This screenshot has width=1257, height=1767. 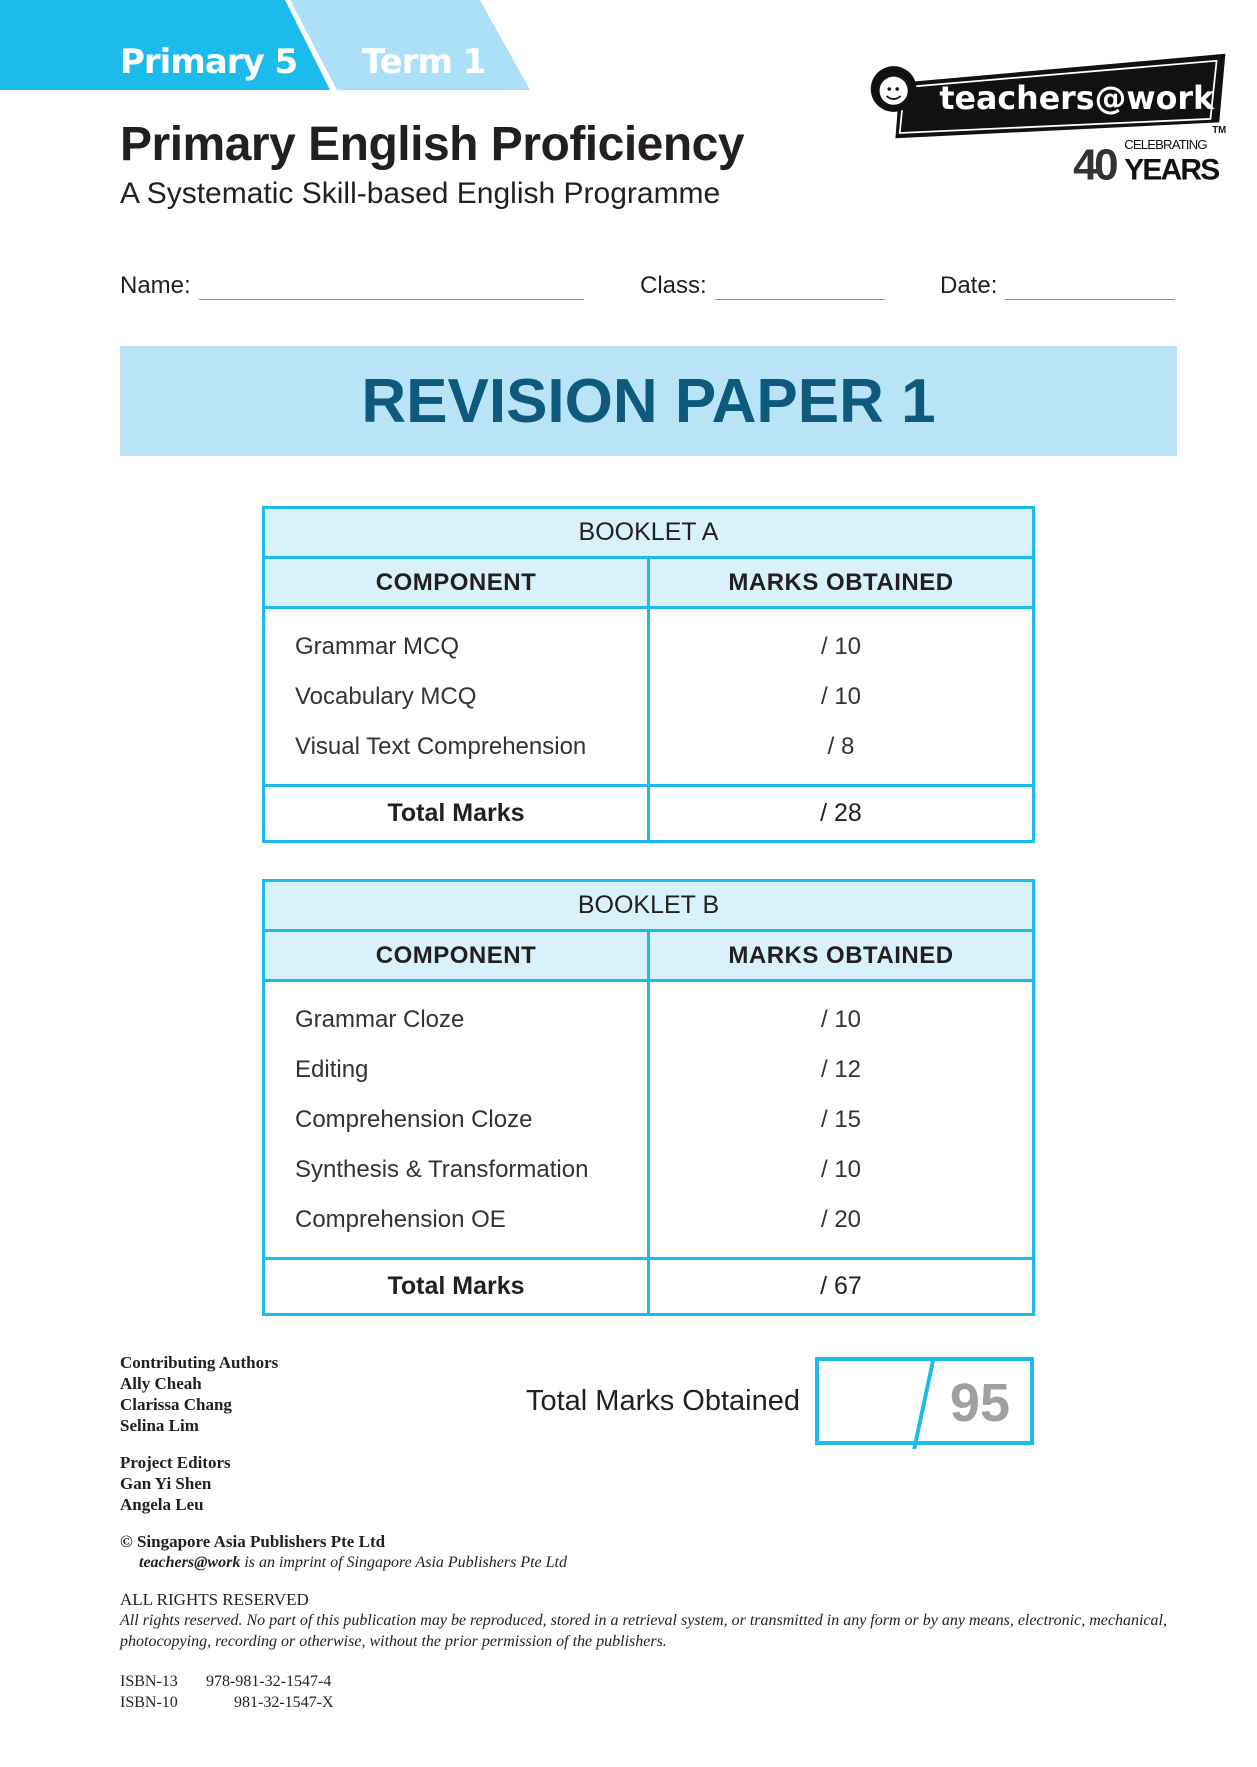 I want to click on class-field: Class:, so click(x=762, y=286).